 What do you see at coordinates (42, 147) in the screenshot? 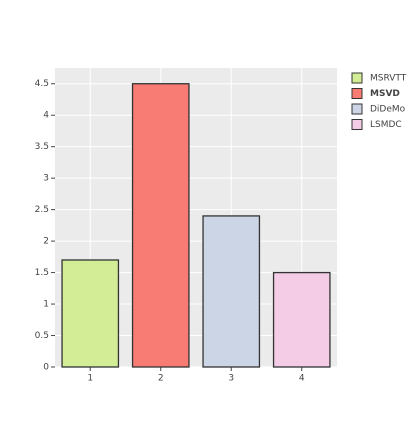
I see `y-tick-label: 3.5` at bounding box center [42, 147].